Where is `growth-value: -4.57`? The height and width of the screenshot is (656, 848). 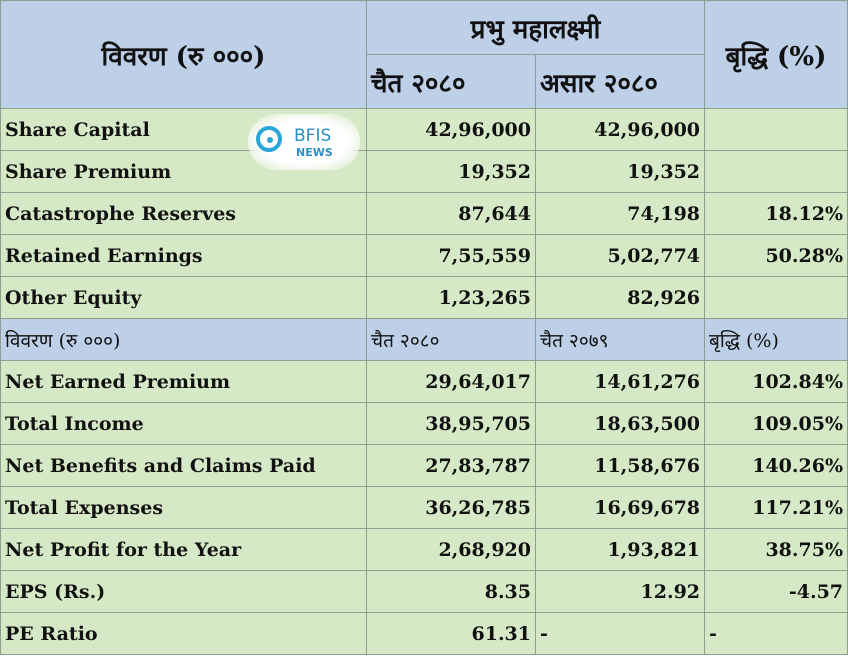 growth-value: -4.57 is located at coordinates (776, 591).